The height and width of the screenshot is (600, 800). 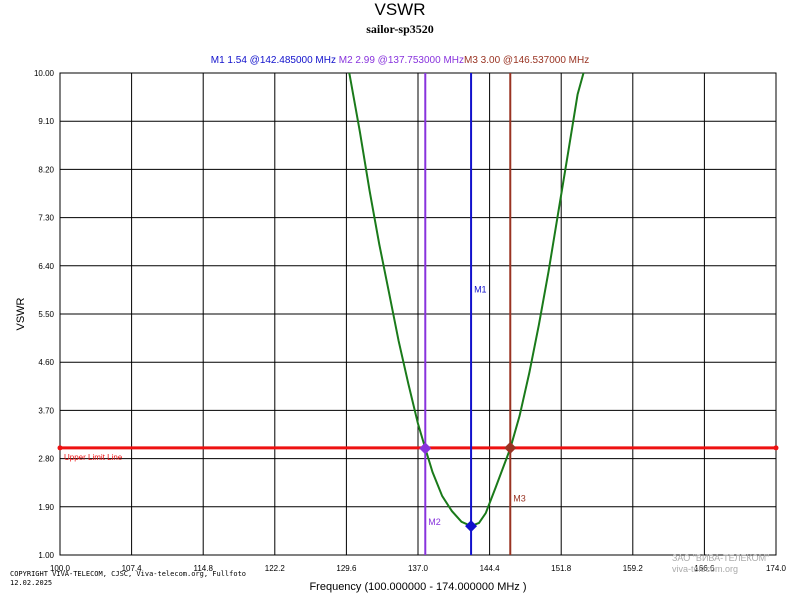 What do you see at coordinates (46, 169) in the screenshot?
I see `y-tick-label: 8.20` at bounding box center [46, 169].